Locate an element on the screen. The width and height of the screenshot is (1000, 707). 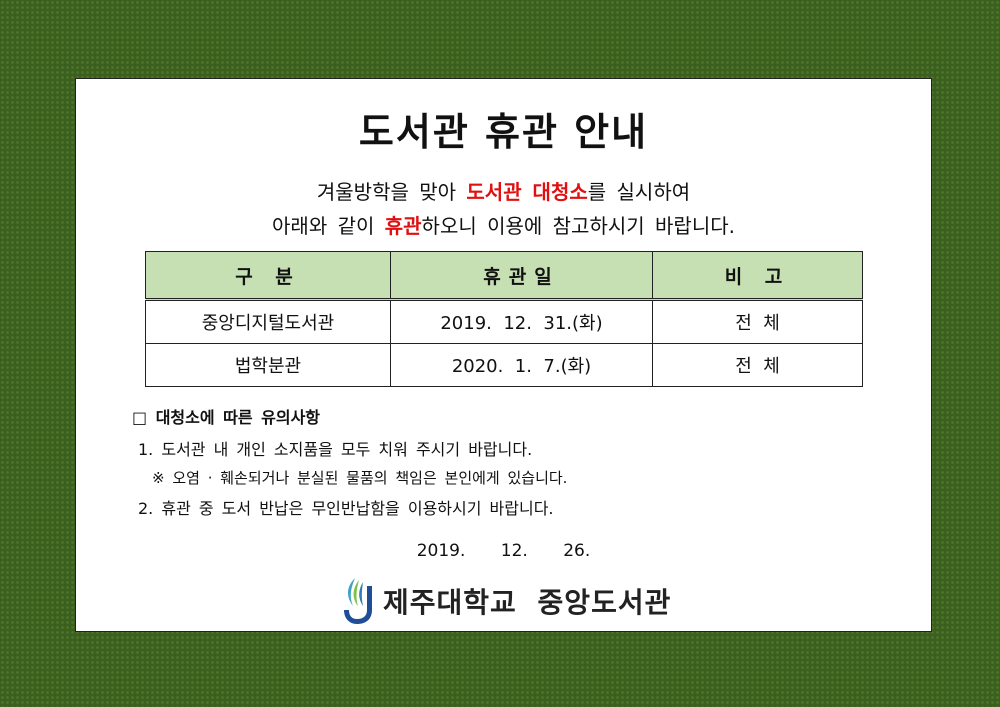
table-row: 중앙디지털도서관 2019. 12. 31.(화) 전 체 is located at coordinates (504, 321).